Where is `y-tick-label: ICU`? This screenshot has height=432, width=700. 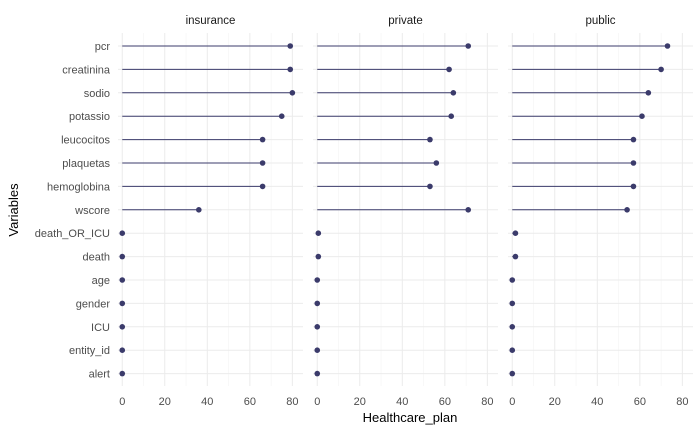
y-tick-label: ICU is located at coordinates (100, 328).